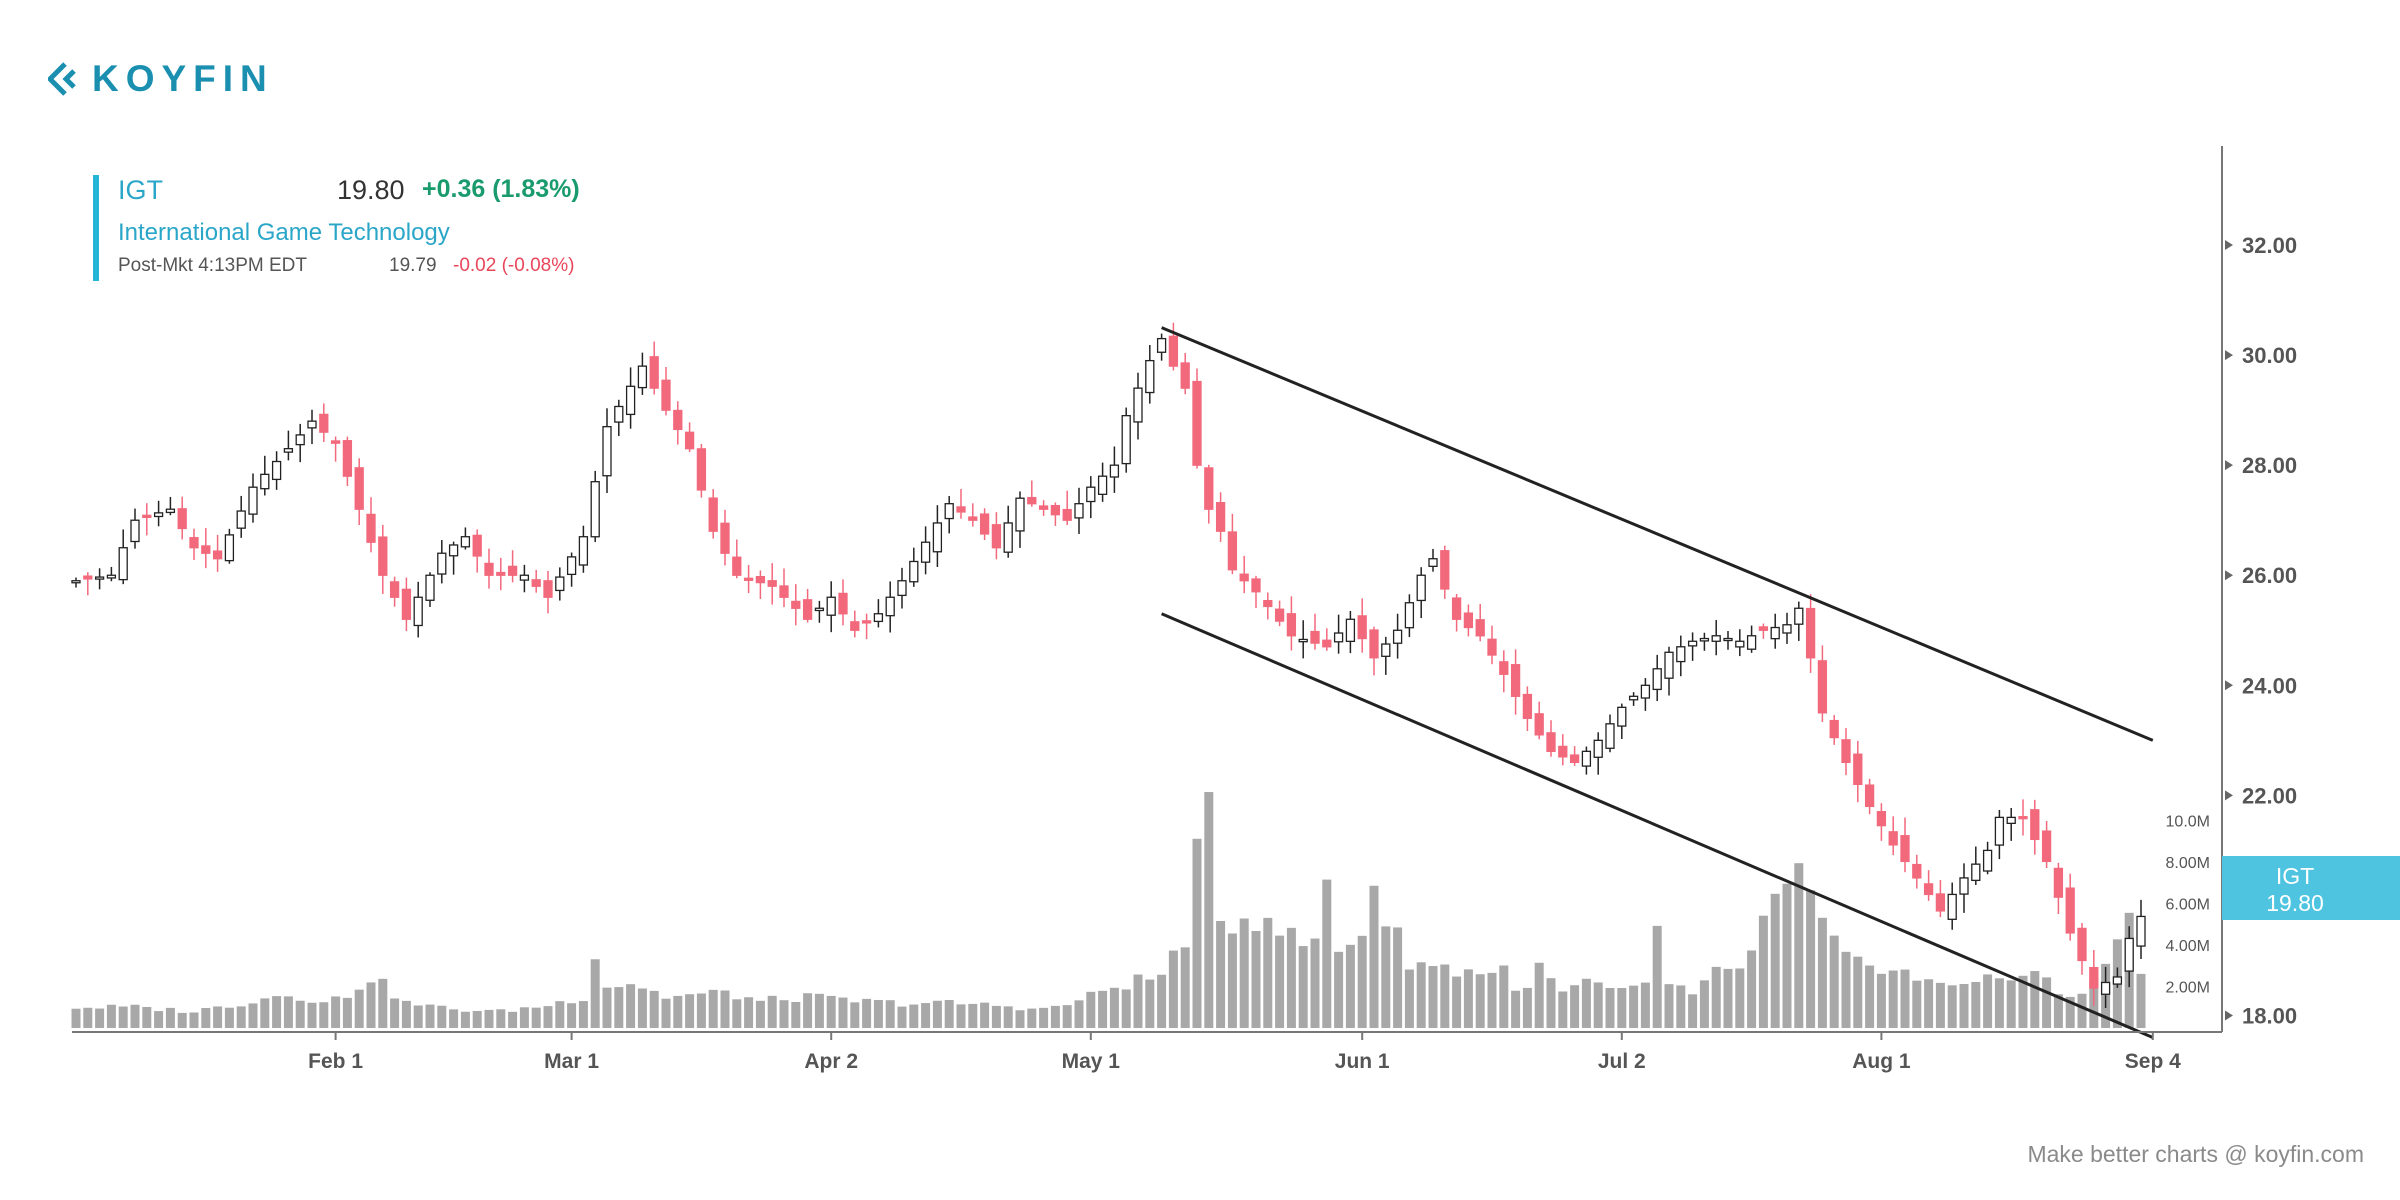 This screenshot has width=2400, height=1200. Describe the element at coordinates (2153, 1061) in the screenshot. I see `x-tick-label: Sep 4` at that location.